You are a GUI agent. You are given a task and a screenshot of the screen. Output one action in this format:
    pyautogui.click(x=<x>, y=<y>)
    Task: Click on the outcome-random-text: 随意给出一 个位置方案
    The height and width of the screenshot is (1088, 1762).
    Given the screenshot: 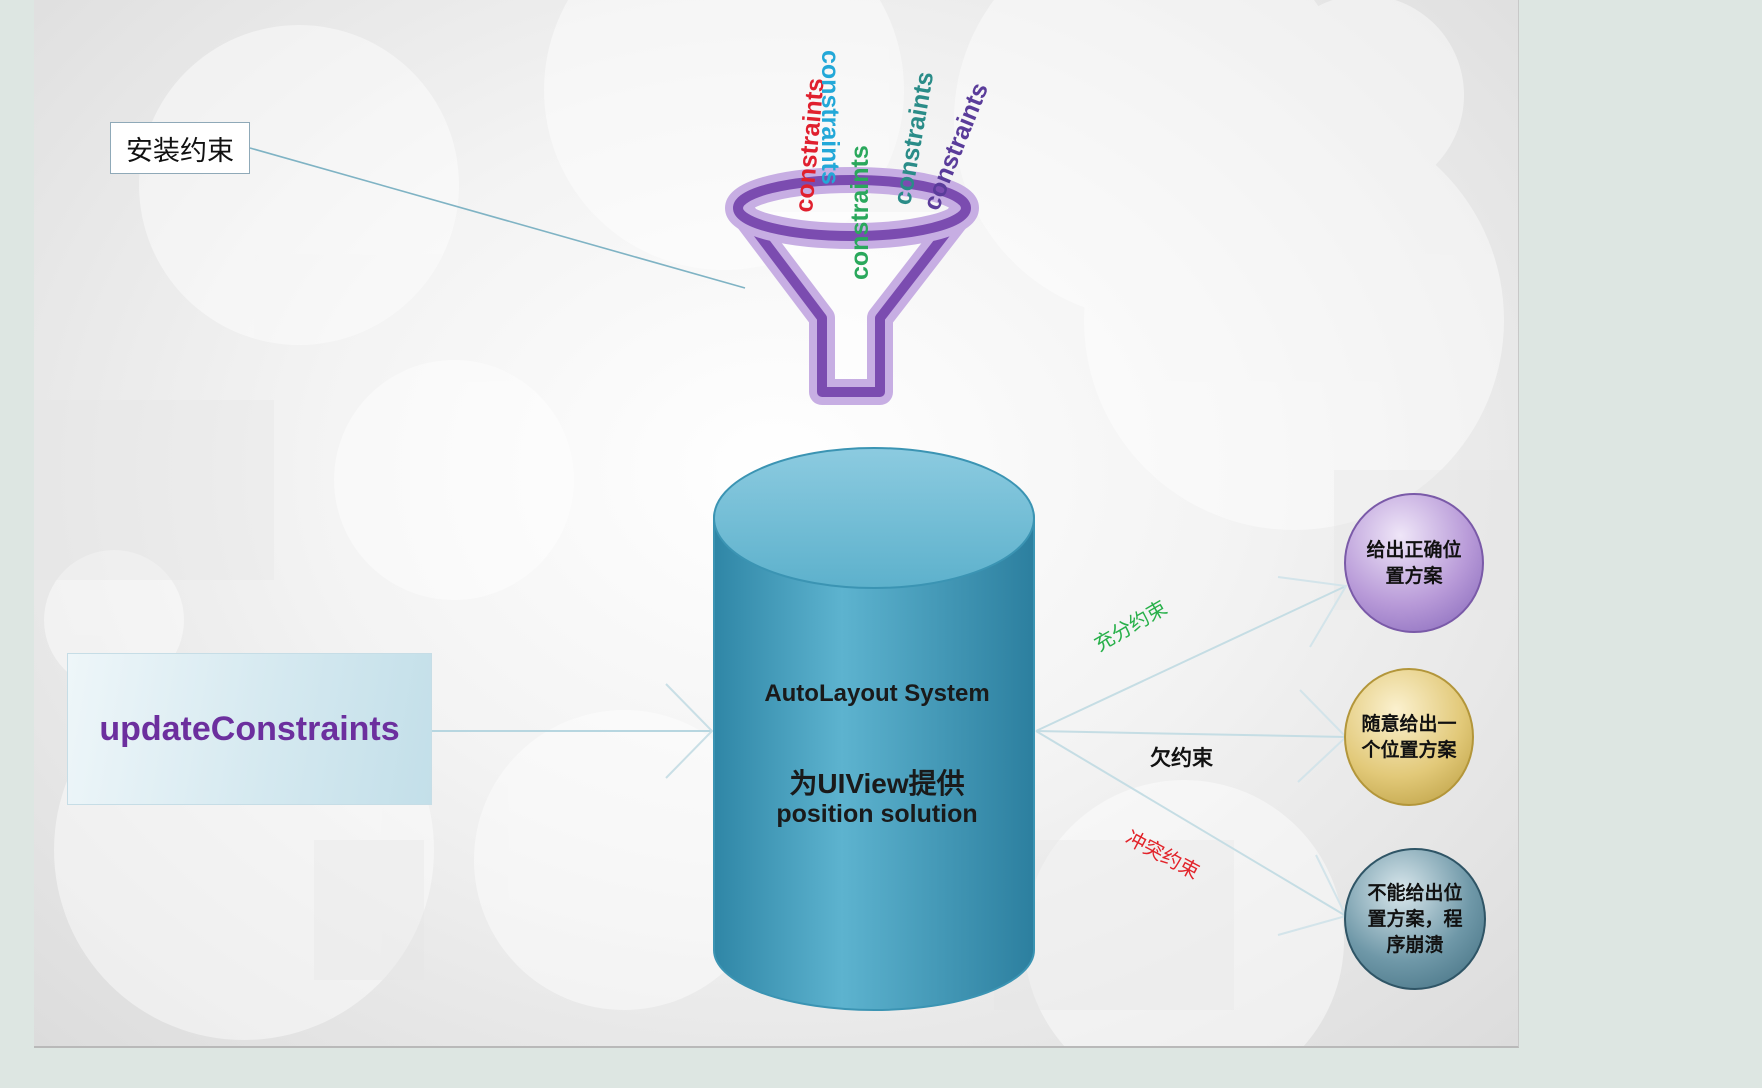 What is the action you would take?
    pyautogui.click(x=1409, y=737)
    